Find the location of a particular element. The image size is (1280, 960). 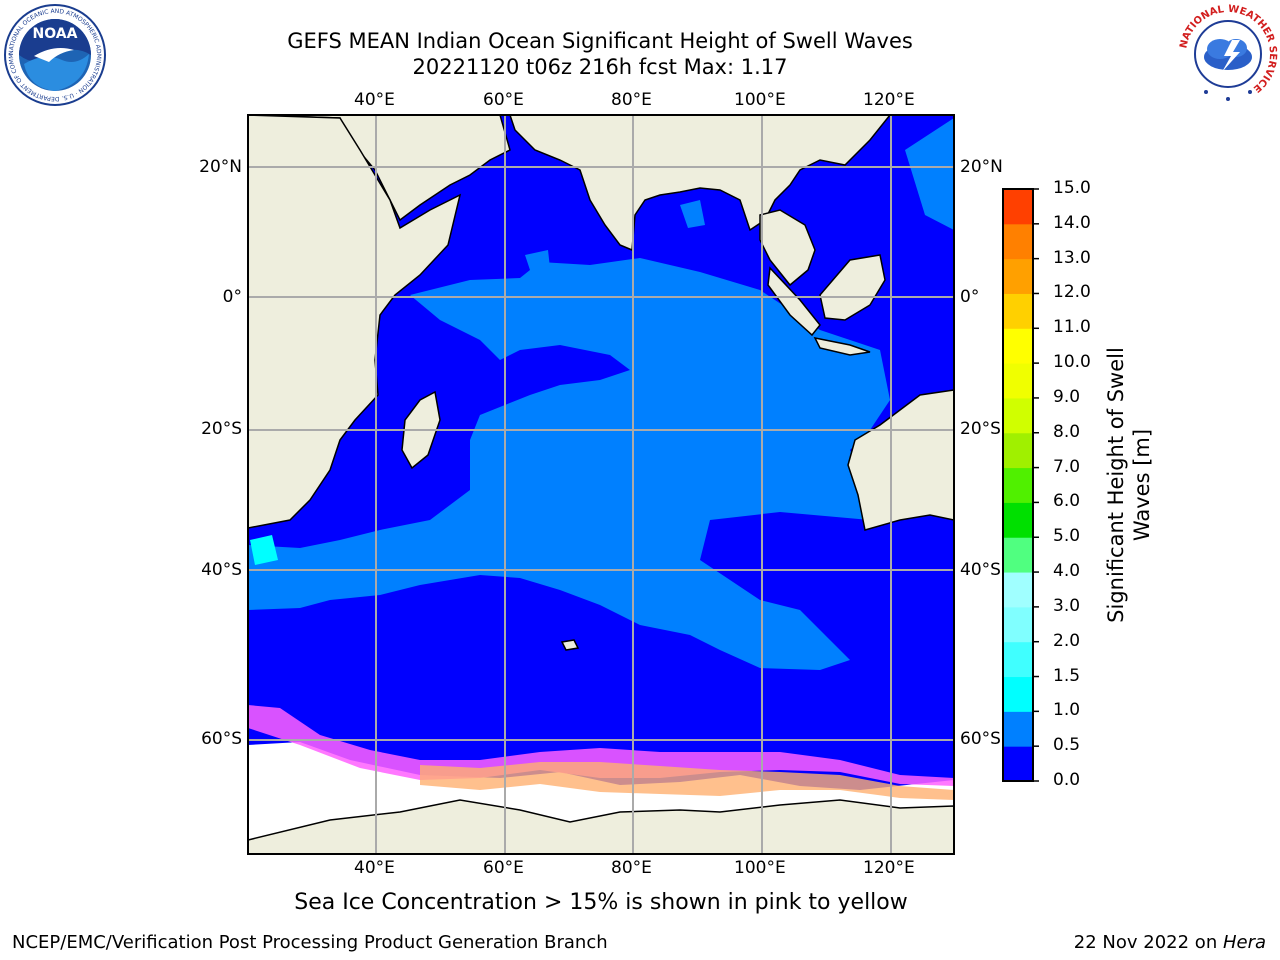

colorbar-tick-label: 10.0 is located at coordinates (1072, 362).